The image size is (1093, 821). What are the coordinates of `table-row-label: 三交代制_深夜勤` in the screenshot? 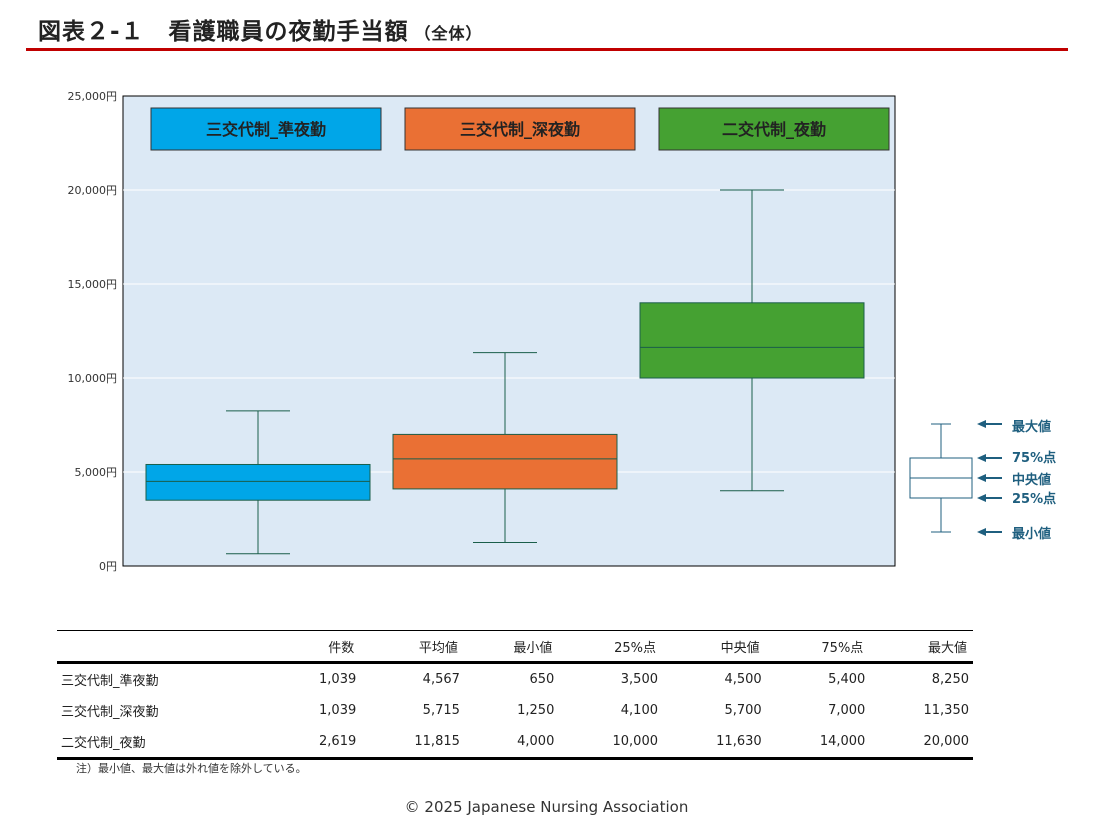 It's located at (110, 712).